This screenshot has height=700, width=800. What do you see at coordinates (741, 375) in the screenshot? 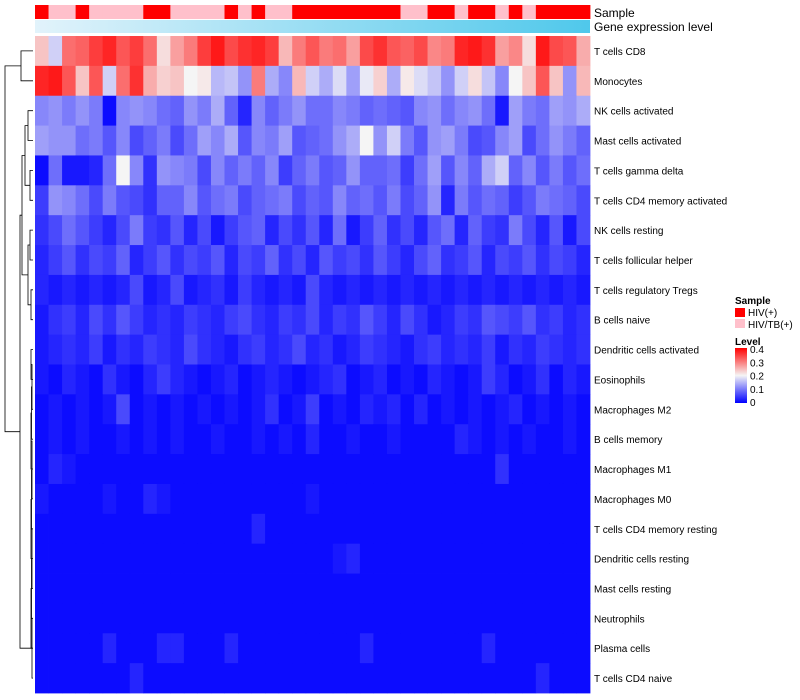
I see `level-colorbar` at bounding box center [741, 375].